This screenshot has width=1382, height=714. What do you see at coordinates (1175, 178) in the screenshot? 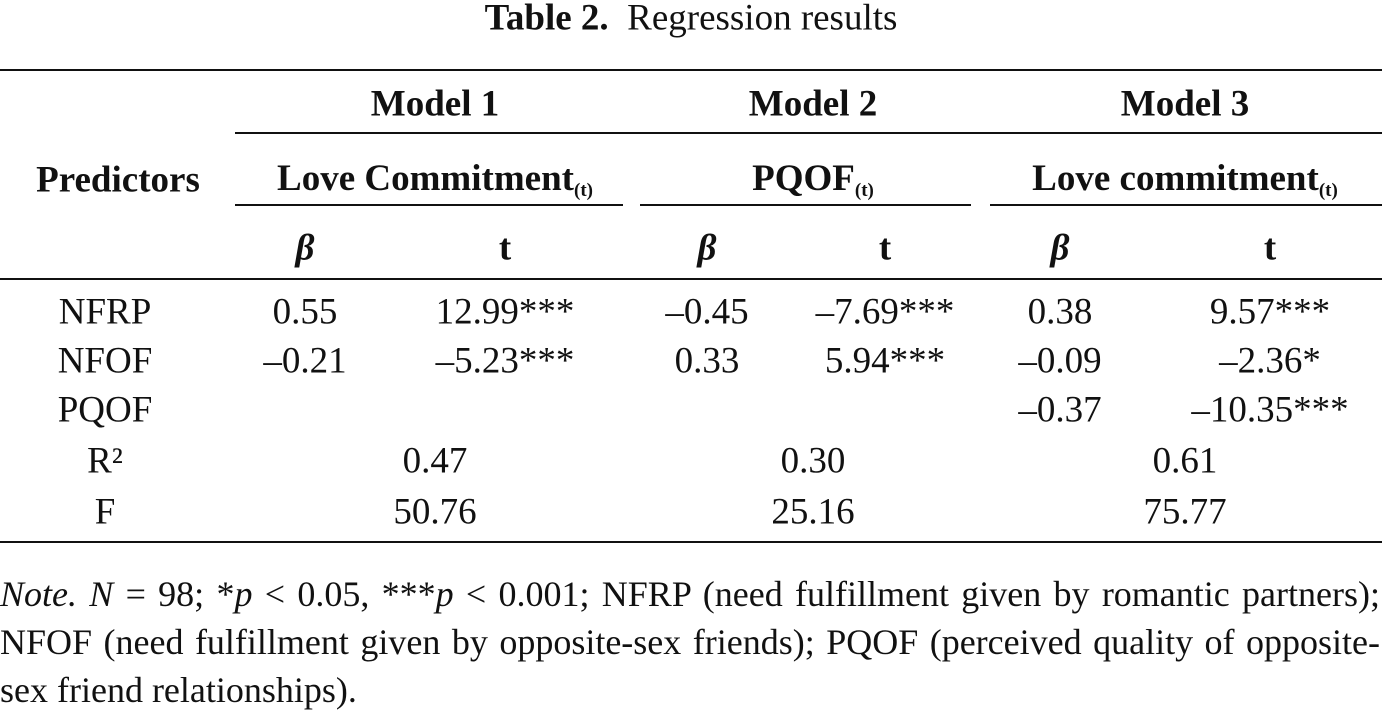
I see `dv-name: Love commitment` at bounding box center [1175, 178].